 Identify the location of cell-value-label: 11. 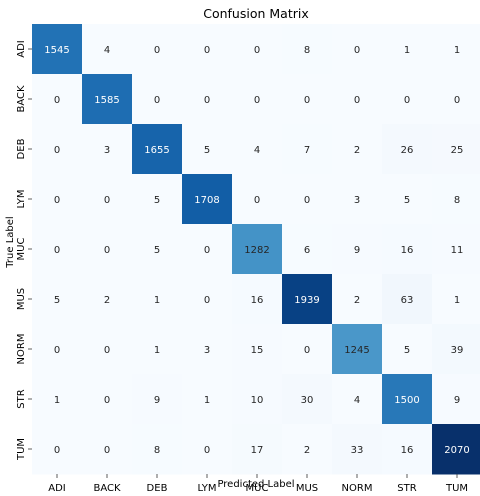
(457, 250).